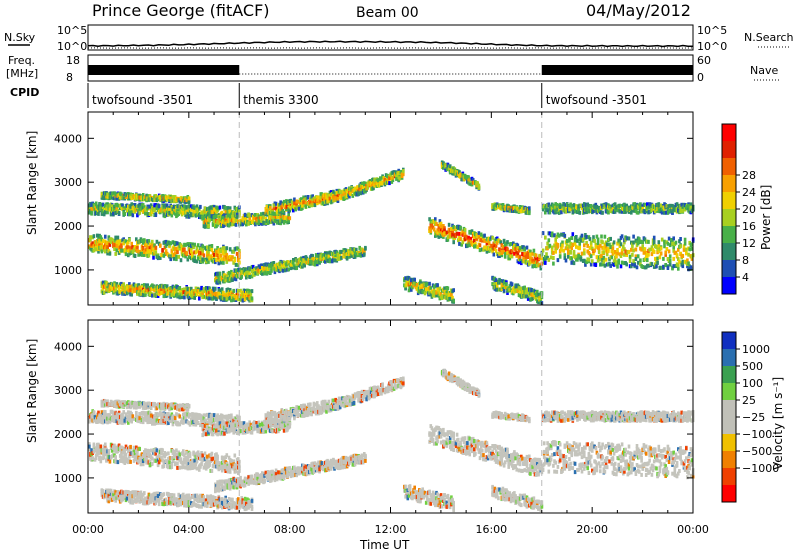 This screenshot has width=800, height=554. Describe the element at coordinates (749, 209) in the screenshot. I see `colorbar-tick-label: 20` at that location.